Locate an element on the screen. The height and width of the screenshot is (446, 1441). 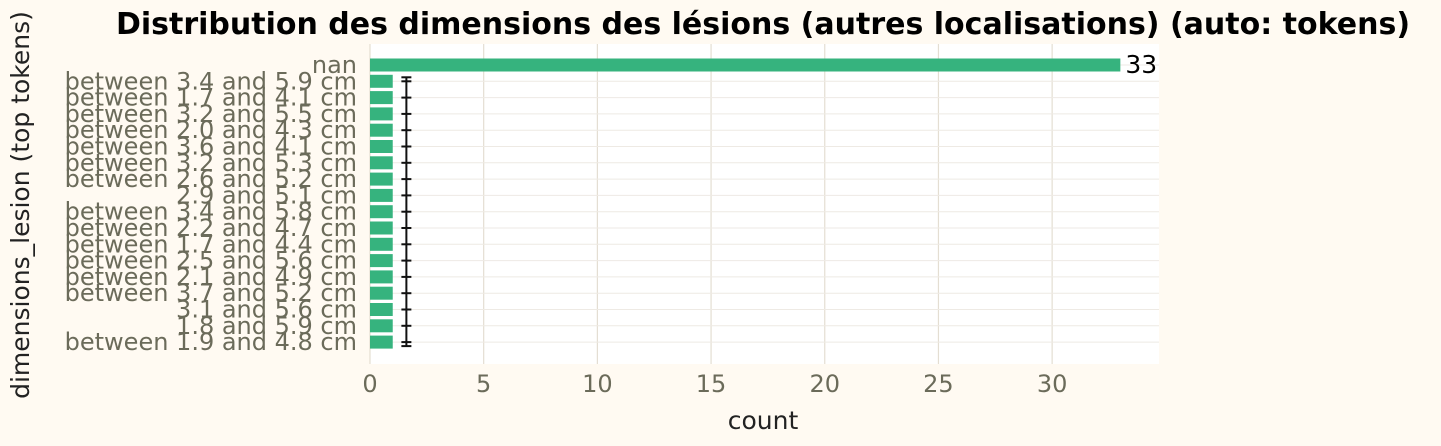
y-tick-label: between 1.7 and 4.4 cm is located at coordinates (211, 244).